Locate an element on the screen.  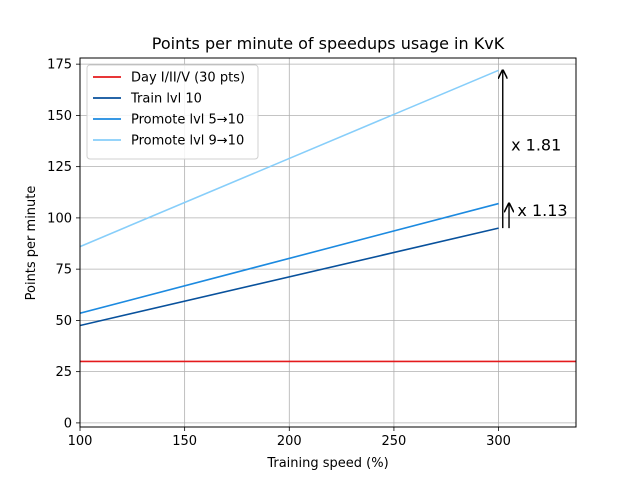
y-tick-label: 150 is located at coordinates (59, 116).